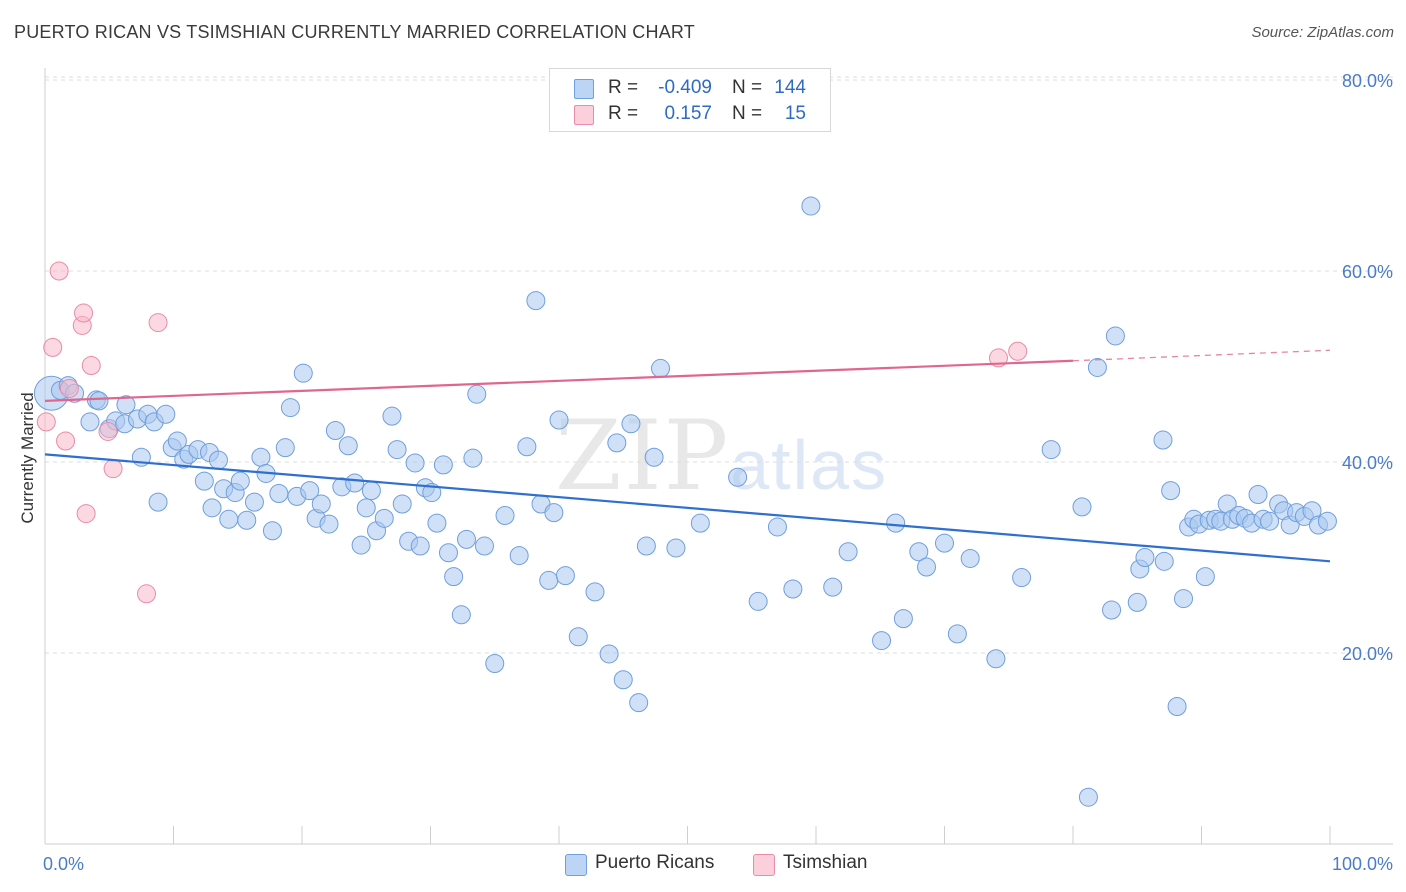  I want to click on correlation-legend: R = -0.409 N = 144 R = 0.157 N = 15, so click(690, 100).